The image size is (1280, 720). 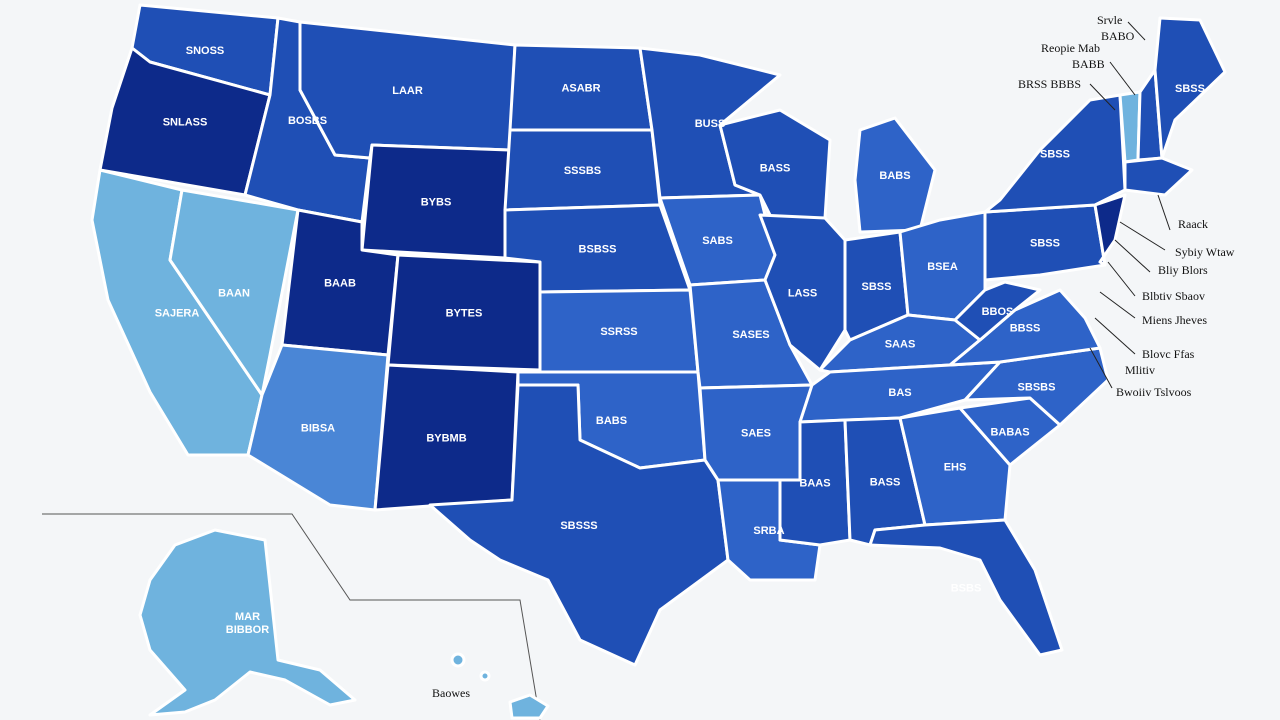 I want to click on state-ak, so click(x=247, y=622).